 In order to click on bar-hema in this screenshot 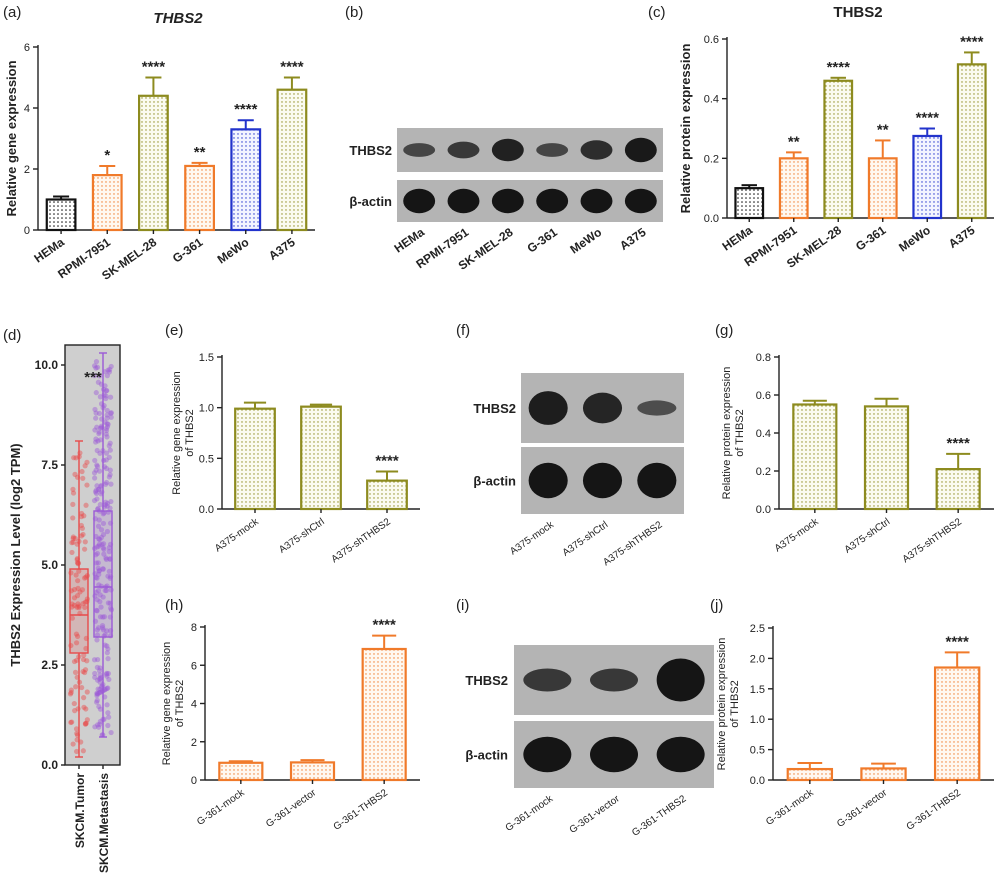, I will do `click(749, 203)`.